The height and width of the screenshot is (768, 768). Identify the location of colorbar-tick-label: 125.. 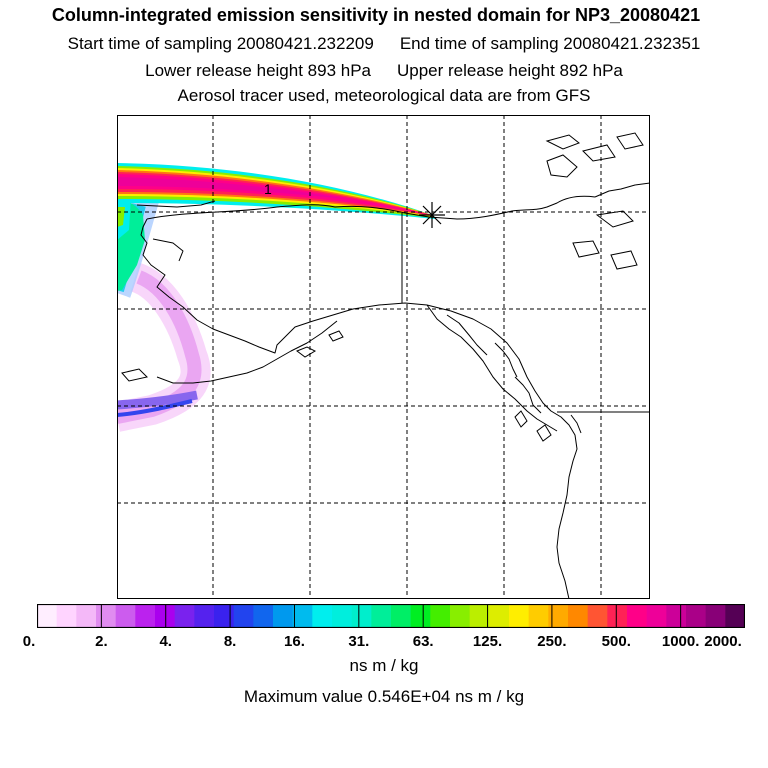
(487, 641).